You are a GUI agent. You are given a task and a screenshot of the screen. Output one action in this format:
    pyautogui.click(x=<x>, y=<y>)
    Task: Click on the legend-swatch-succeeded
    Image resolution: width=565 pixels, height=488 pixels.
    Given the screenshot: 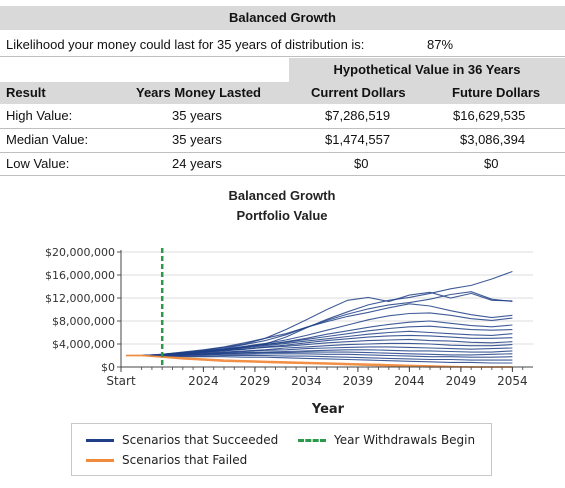 What is the action you would take?
    pyautogui.click(x=100, y=440)
    